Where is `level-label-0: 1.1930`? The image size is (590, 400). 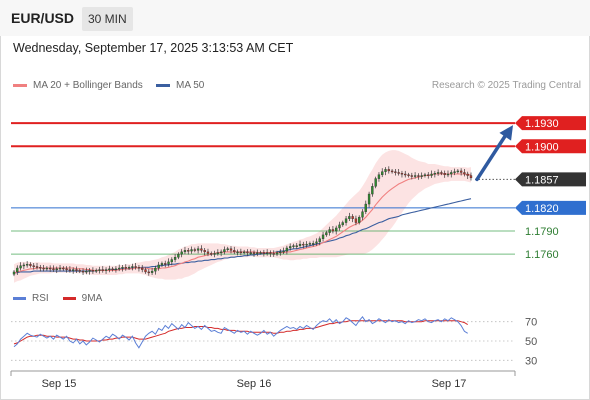 level-label-0: 1.1930 is located at coordinates (542, 124).